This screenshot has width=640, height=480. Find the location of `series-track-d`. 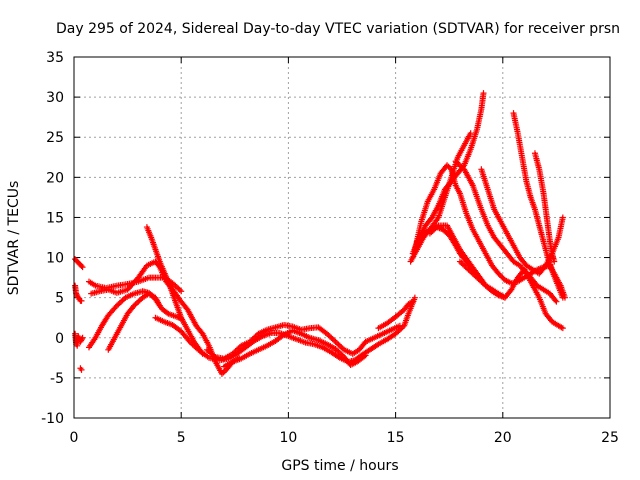

series-track-d is located at coordinates (81, 369).